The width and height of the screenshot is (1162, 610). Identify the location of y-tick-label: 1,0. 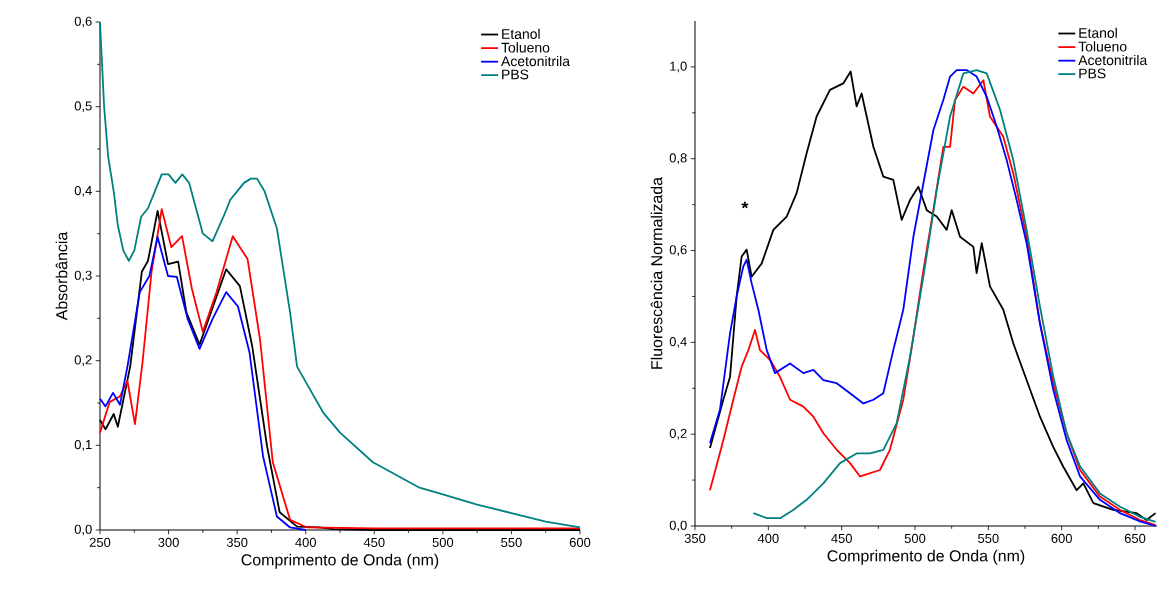
(678, 67).